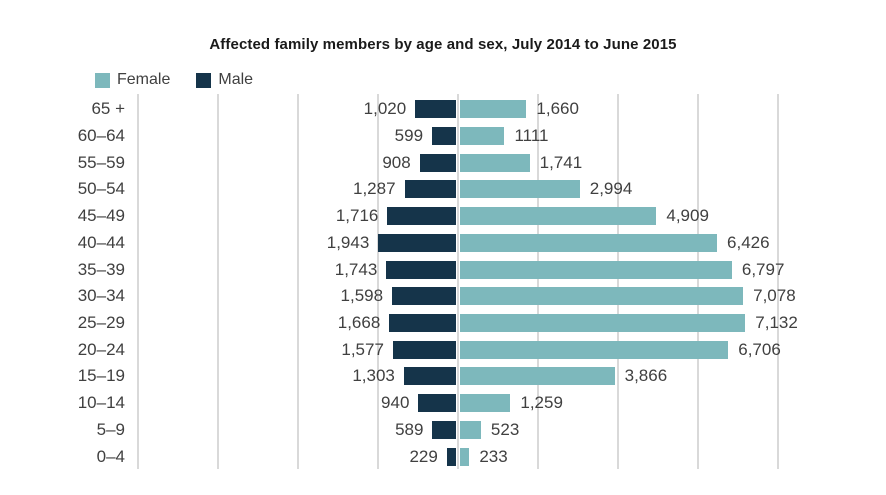 This screenshot has height=495, width=886. I want to click on age-label: 30–34, so click(101, 296).